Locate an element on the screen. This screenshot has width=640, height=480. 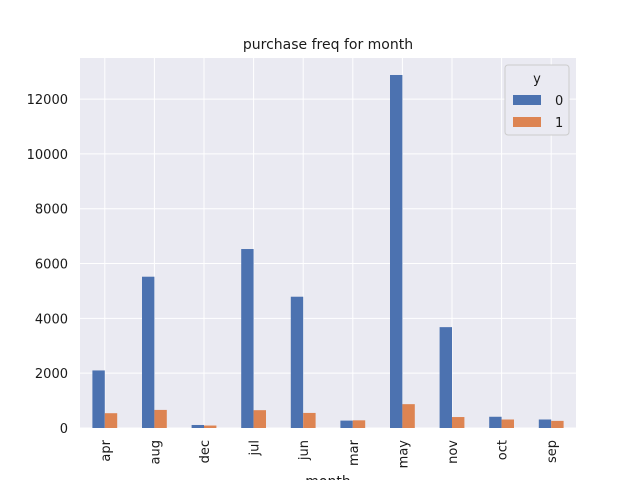
x-tick-label: may is located at coordinates (403, 454).